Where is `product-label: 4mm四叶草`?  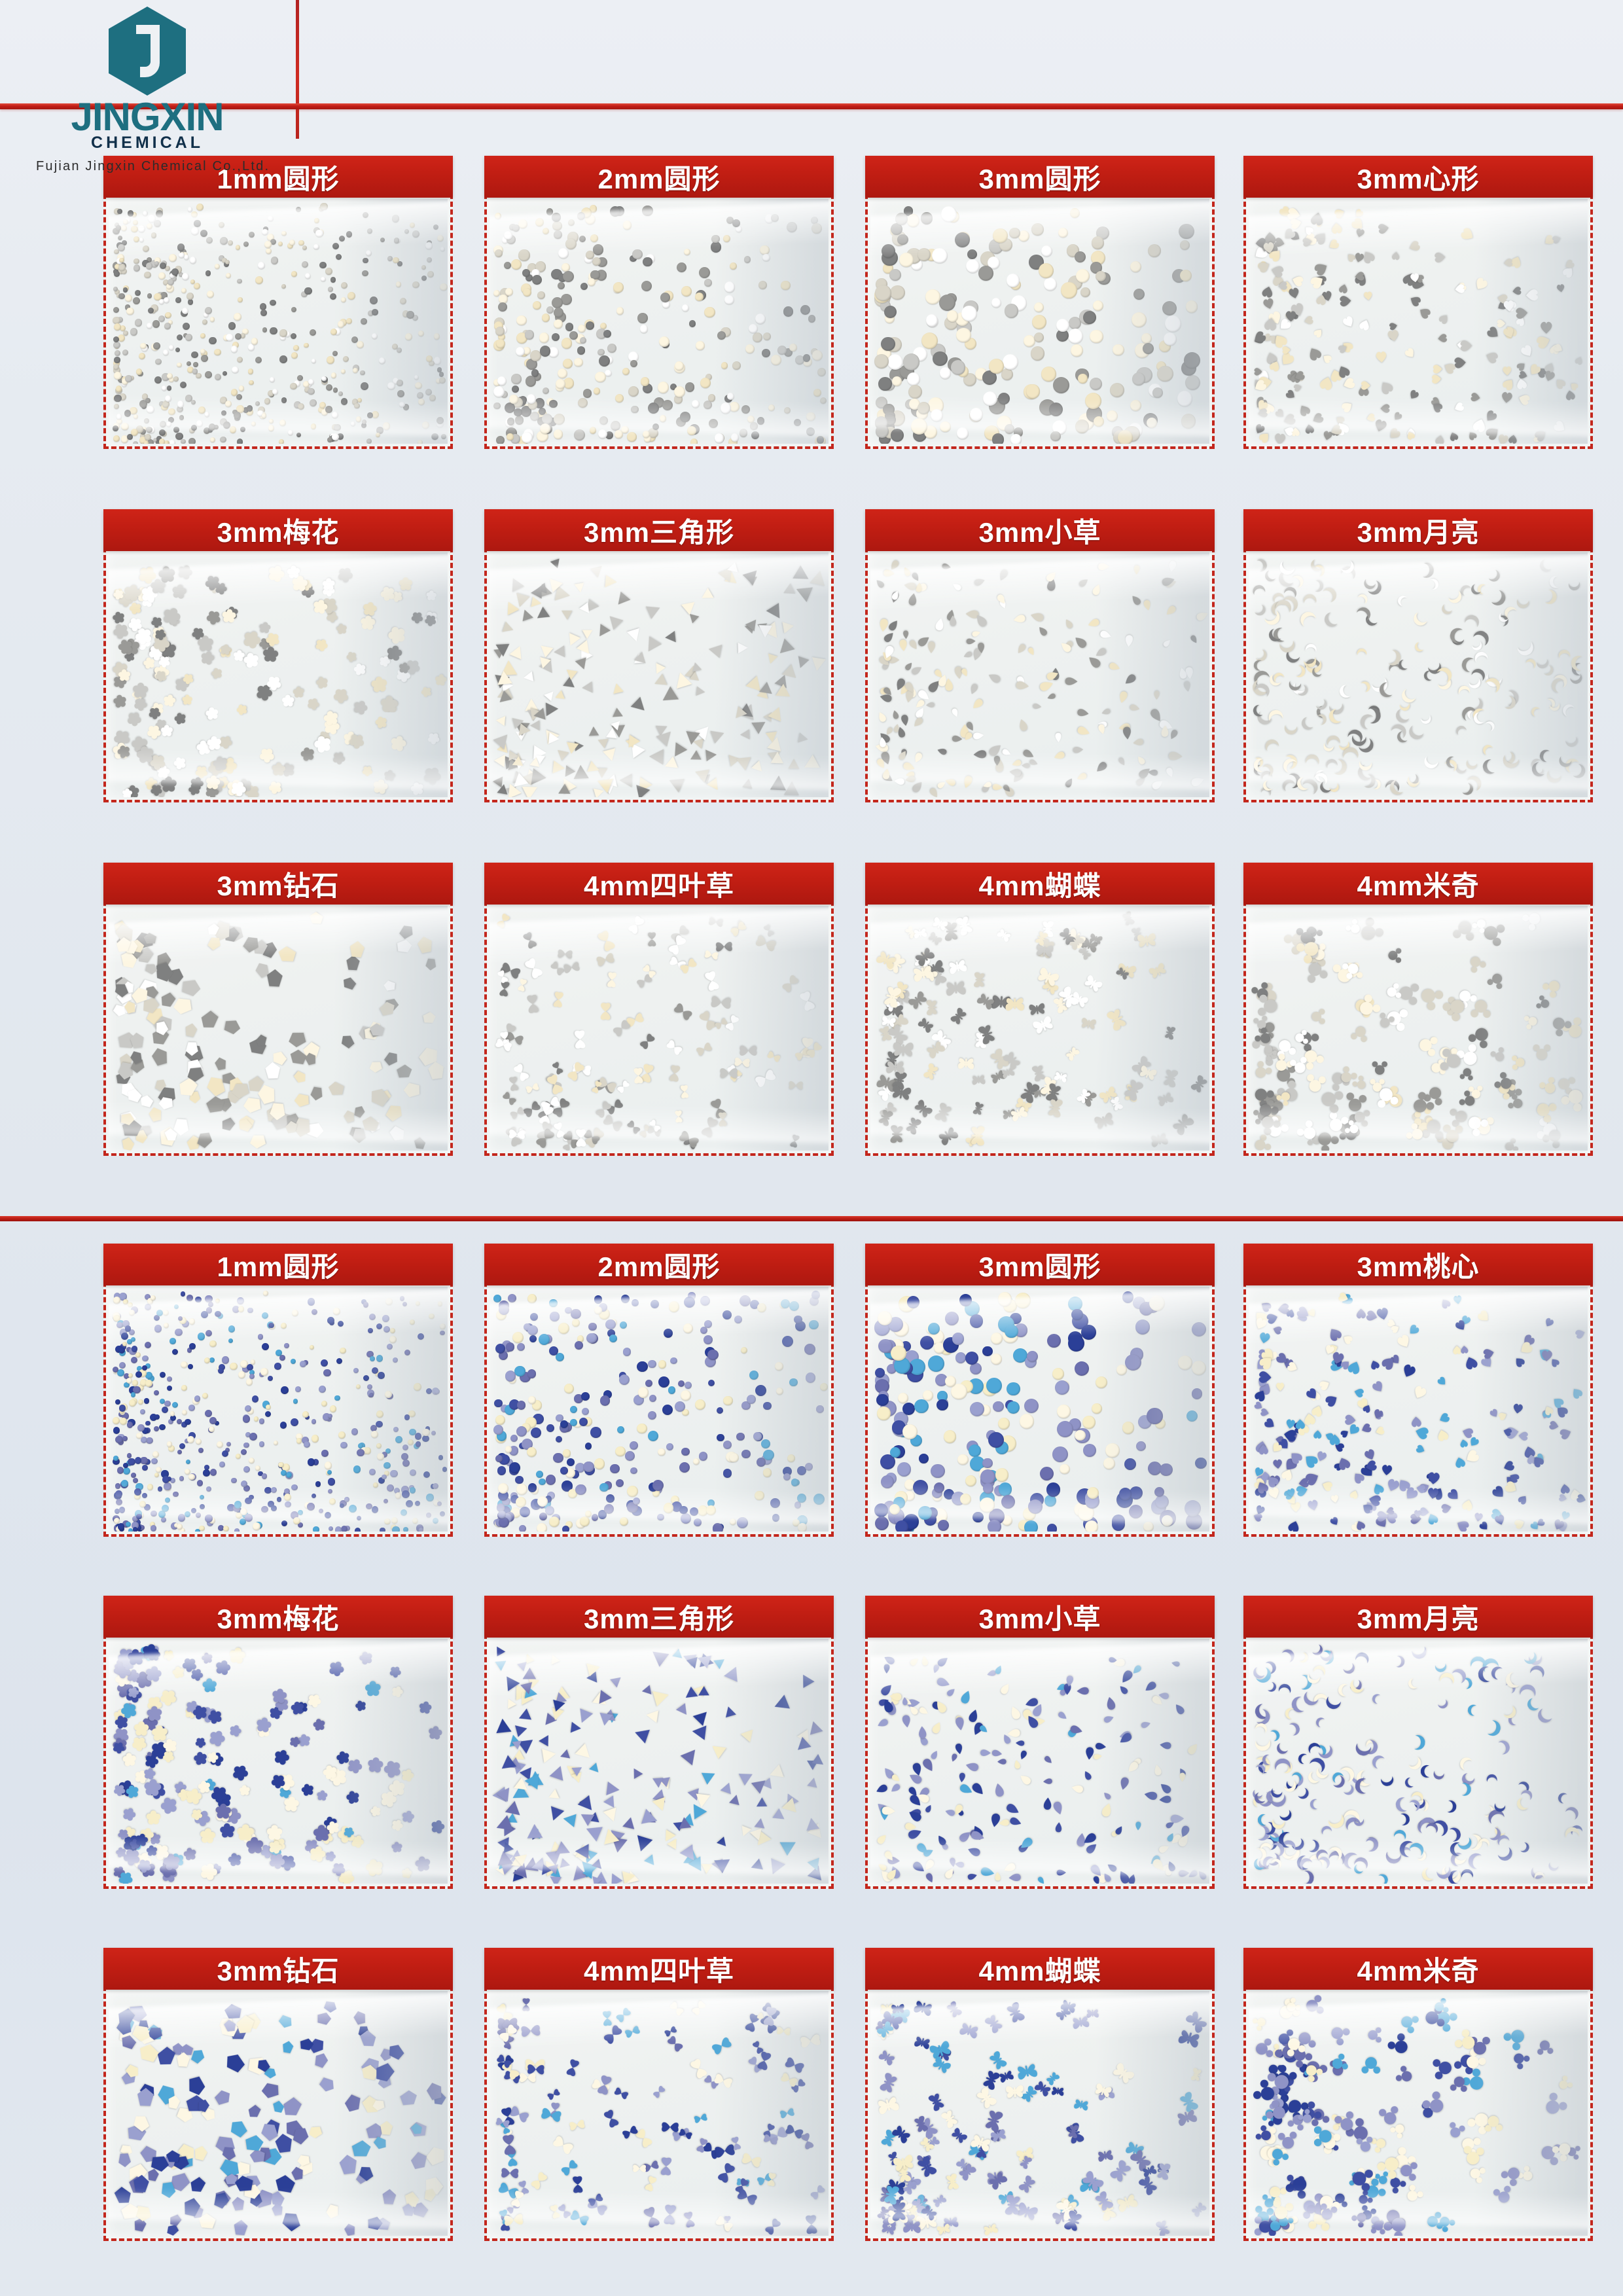
product-label: 4mm四叶草 is located at coordinates (659, 1969).